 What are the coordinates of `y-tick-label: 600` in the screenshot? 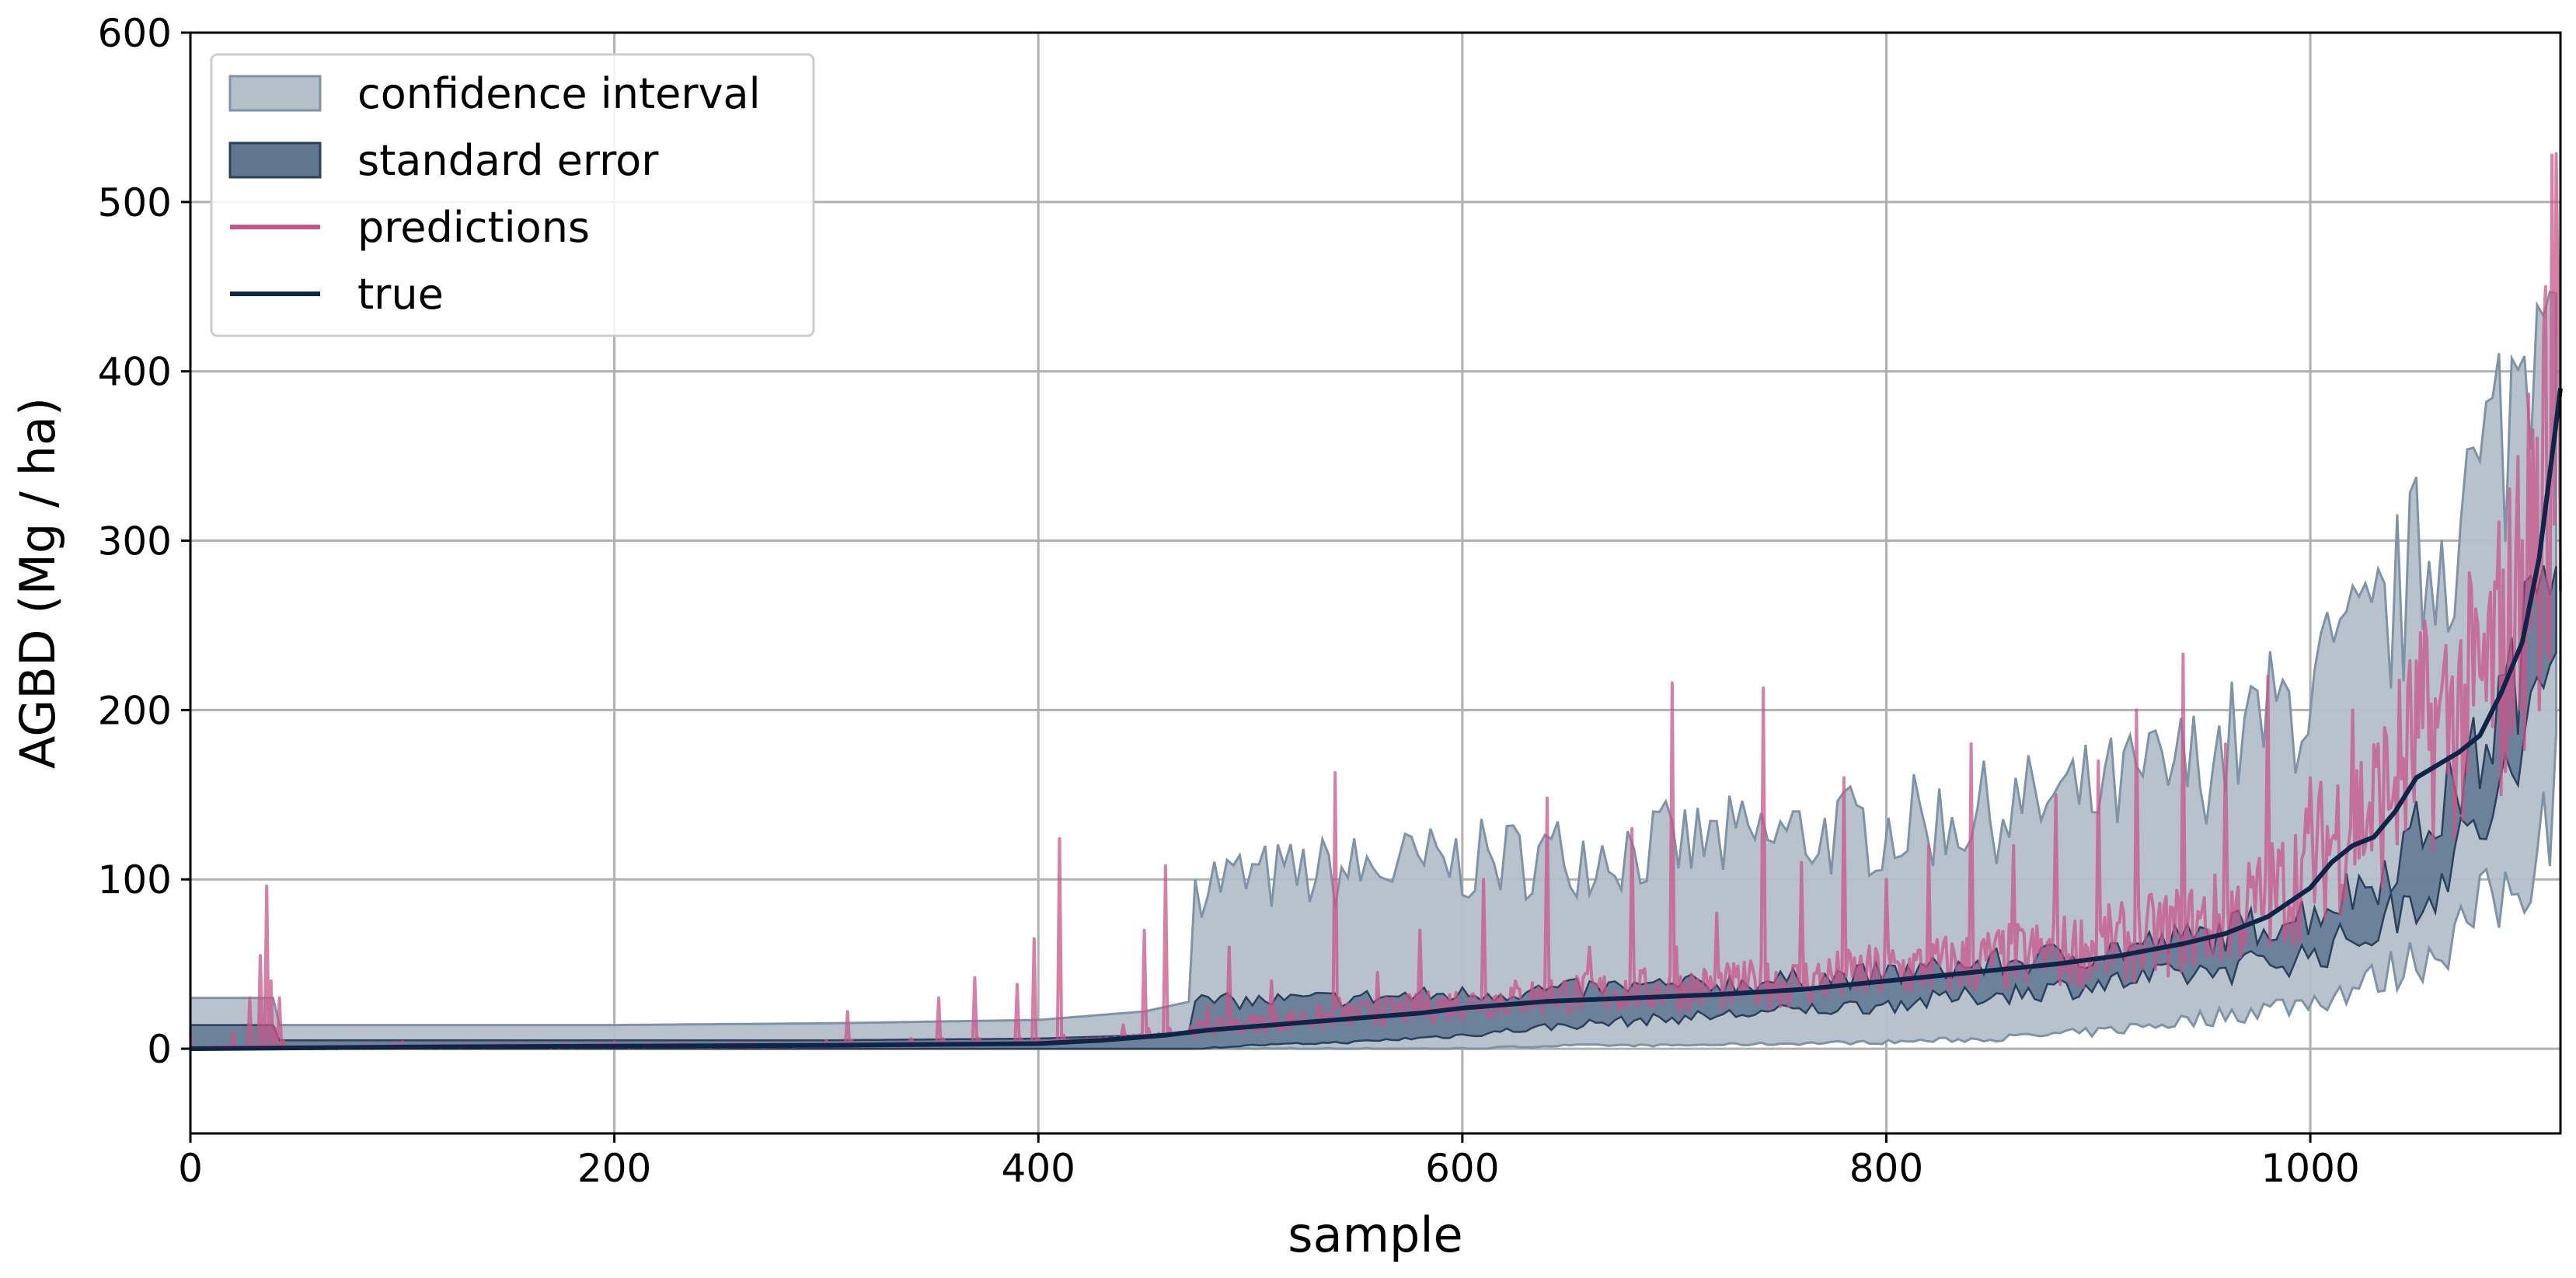 It's located at (135, 33).